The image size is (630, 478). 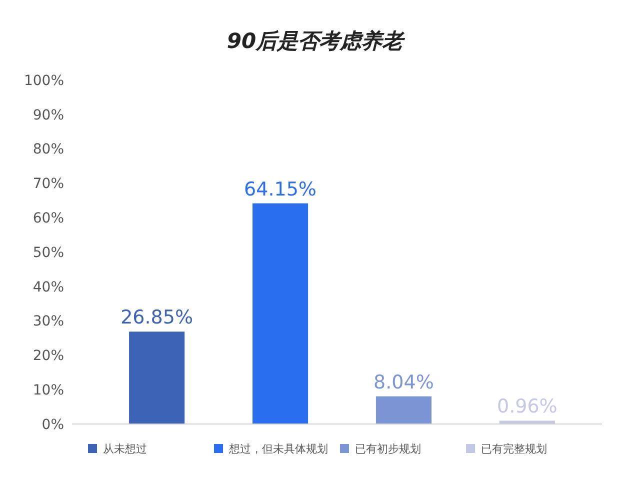 What do you see at coordinates (48, 184) in the screenshot?
I see `y-tick-label: 70%` at bounding box center [48, 184].